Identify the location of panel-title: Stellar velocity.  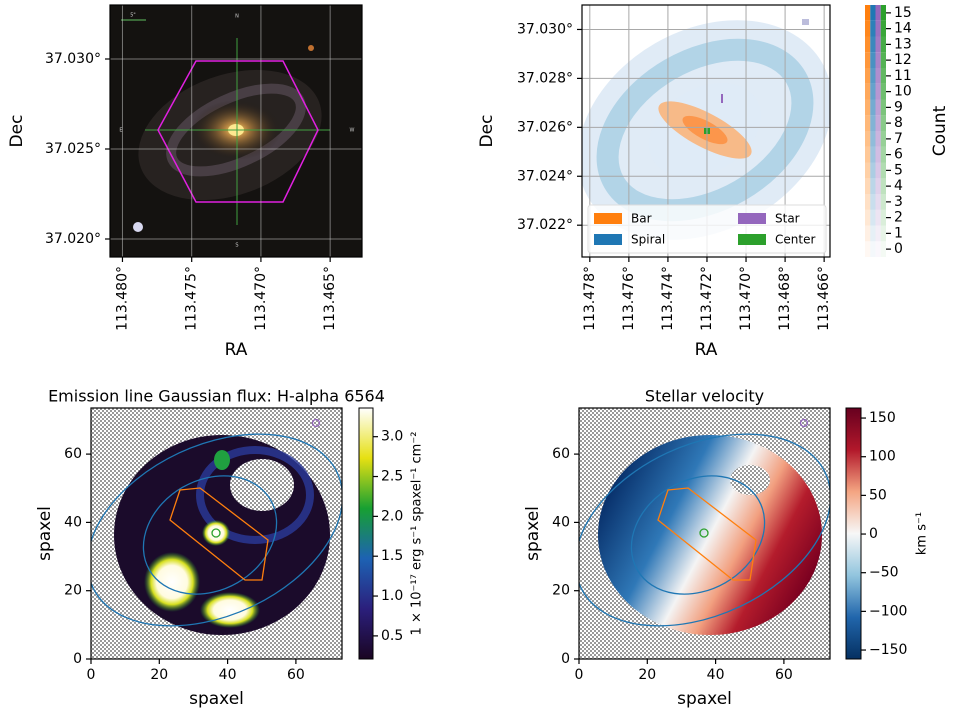
(704, 396).